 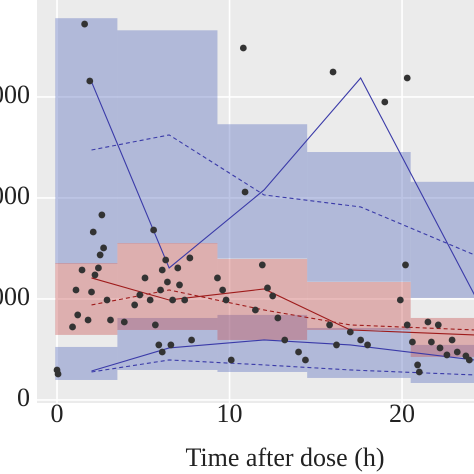 What do you see at coordinates (23, 397) in the screenshot?
I see `y-tick-label: 0` at bounding box center [23, 397].